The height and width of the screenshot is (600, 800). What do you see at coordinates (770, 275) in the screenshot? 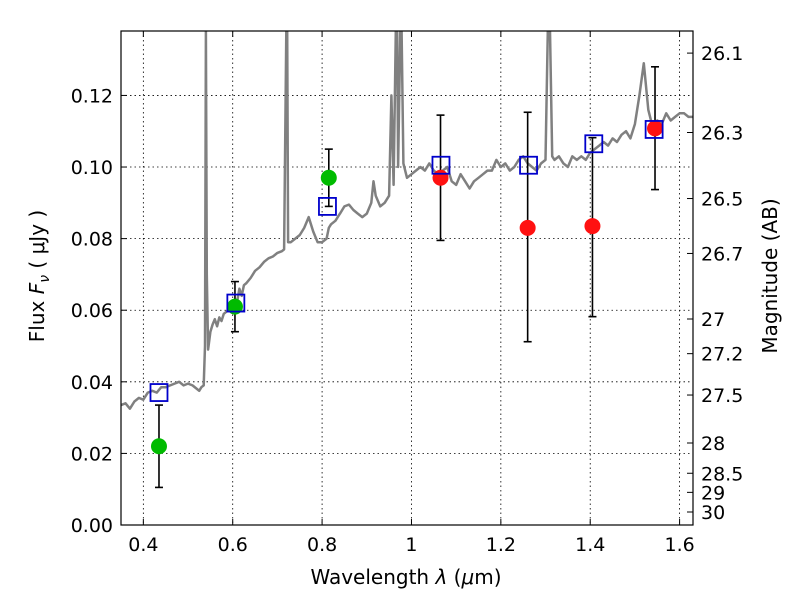
I see `right-axis-label: Magnitude (AB)` at bounding box center [770, 275].